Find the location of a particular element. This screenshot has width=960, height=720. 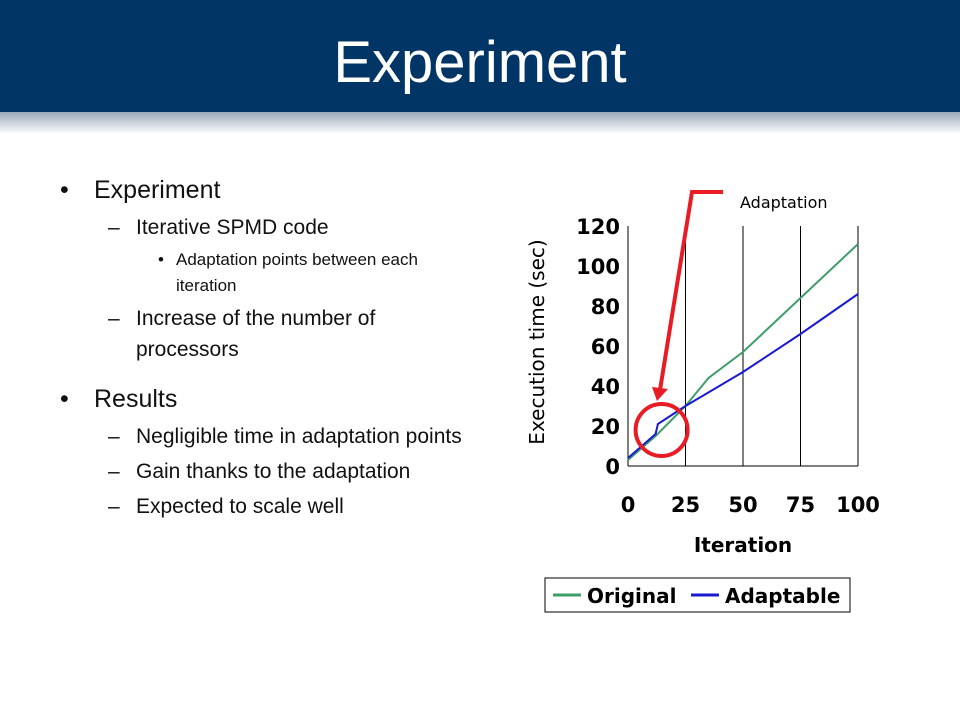

y-tick-label: 20 is located at coordinates (605, 427).